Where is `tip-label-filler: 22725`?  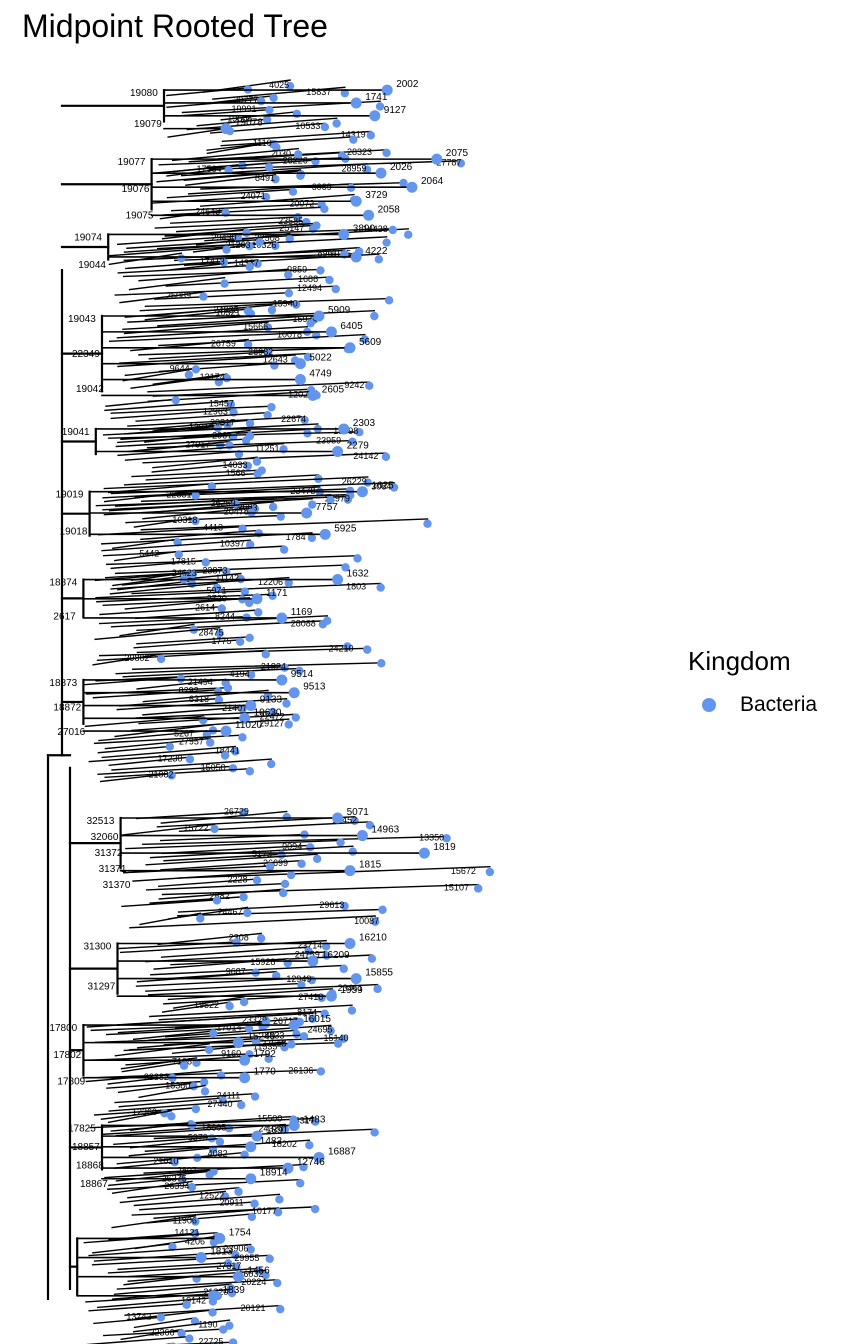
tip-label-filler: 22725 is located at coordinates (210, 1340).